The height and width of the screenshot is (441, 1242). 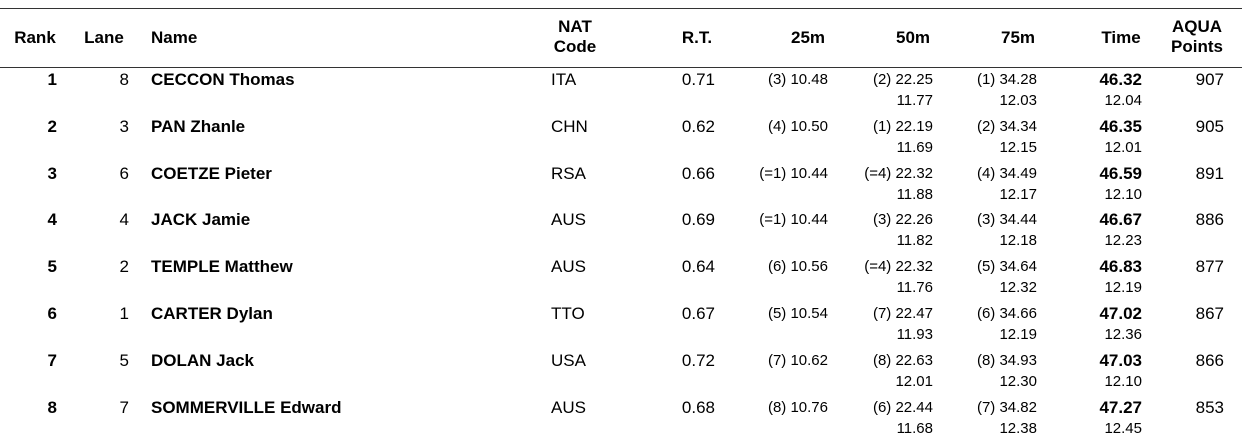 What do you see at coordinates (913, 37) in the screenshot?
I see `header-split-50m: 50m` at bounding box center [913, 37].